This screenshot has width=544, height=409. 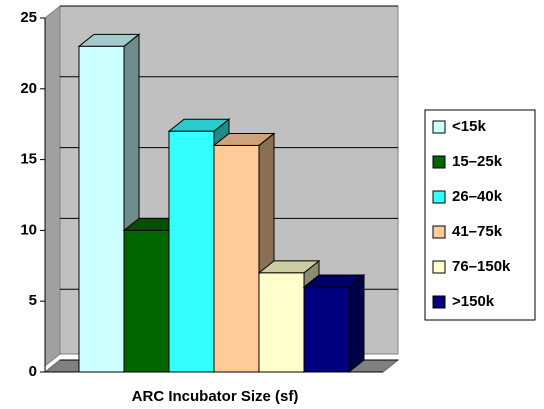 What do you see at coordinates (28, 17) in the screenshot?
I see `y-tick-label: 25` at bounding box center [28, 17].